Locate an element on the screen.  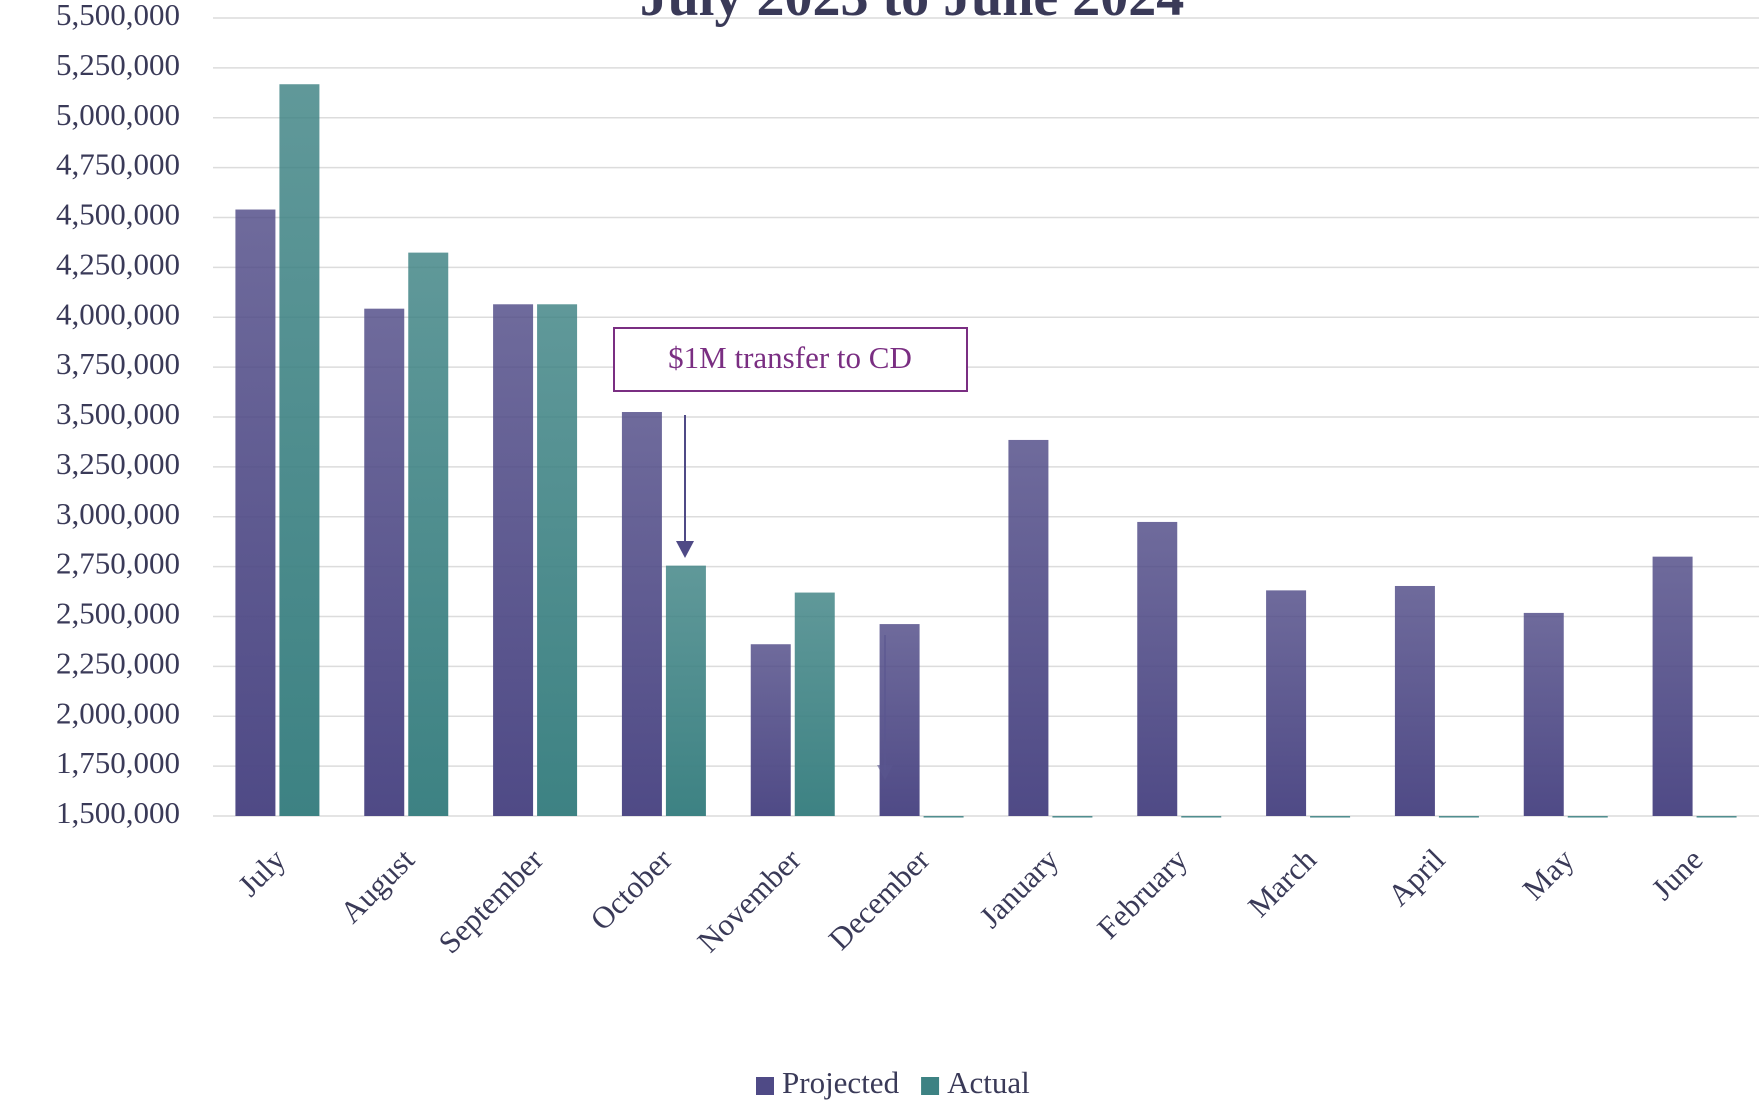
x-tick-label: March is located at coordinates (1282, 882).